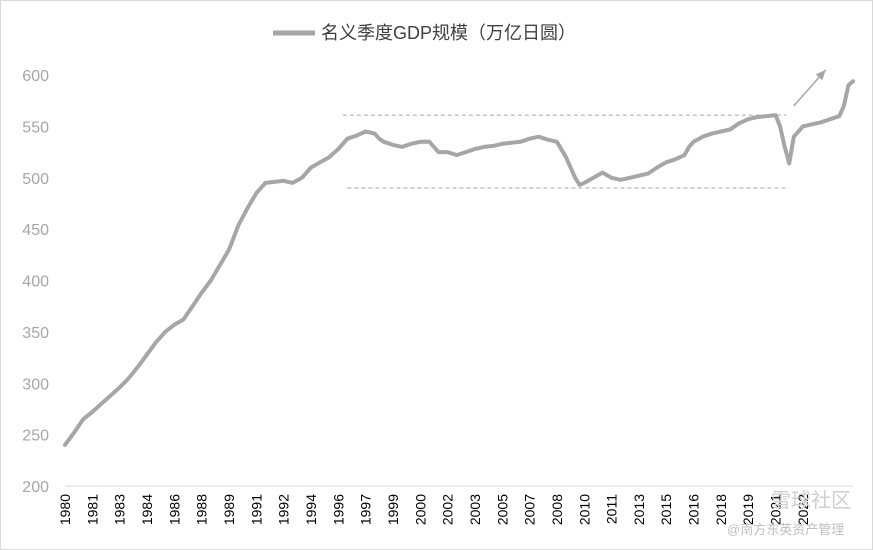  What do you see at coordinates (92, 509) in the screenshot?
I see `x-tick-label: 1981` at bounding box center [92, 509].